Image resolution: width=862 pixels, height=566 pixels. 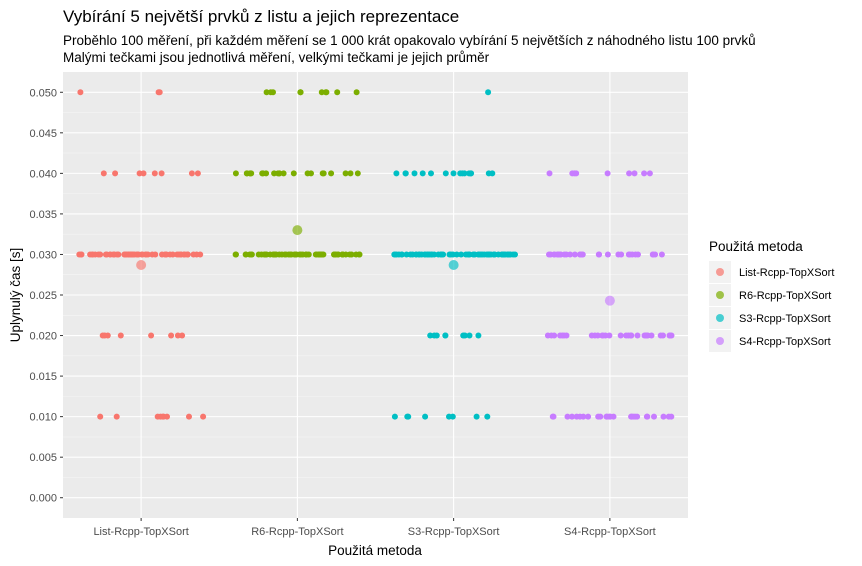 What do you see at coordinates (785, 319) in the screenshot?
I see `legend-label: S3-Rcpp-TopXSort` at bounding box center [785, 319].